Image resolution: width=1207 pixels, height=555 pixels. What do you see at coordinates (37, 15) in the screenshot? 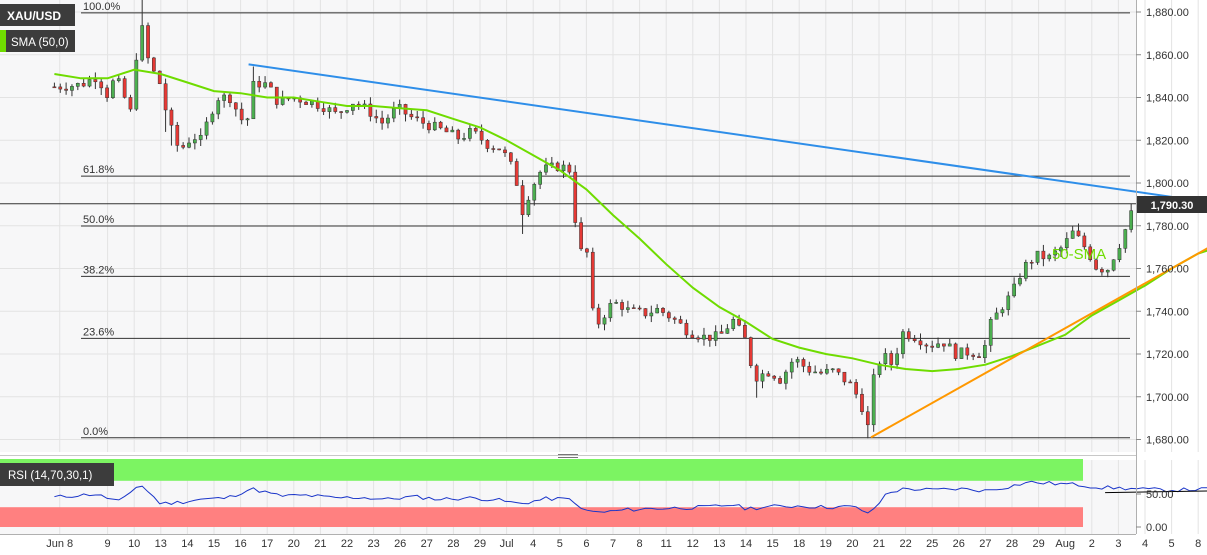
I see `symbol-label: XAU/USD` at bounding box center [37, 15].